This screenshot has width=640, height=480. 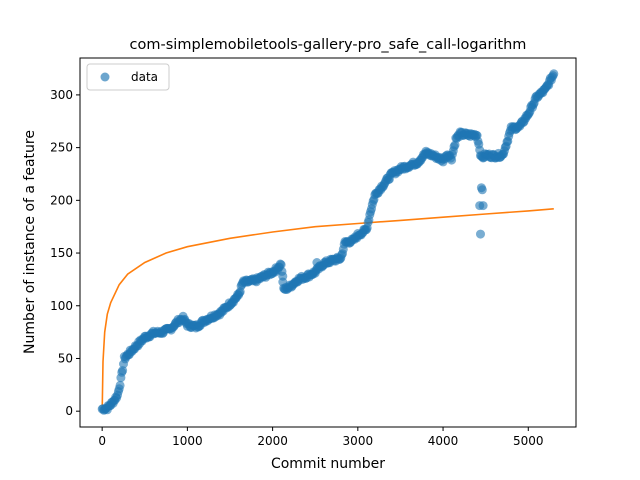 What do you see at coordinates (61, 306) in the screenshot?
I see `y-tick-label: 100` at bounding box center [61, 306].